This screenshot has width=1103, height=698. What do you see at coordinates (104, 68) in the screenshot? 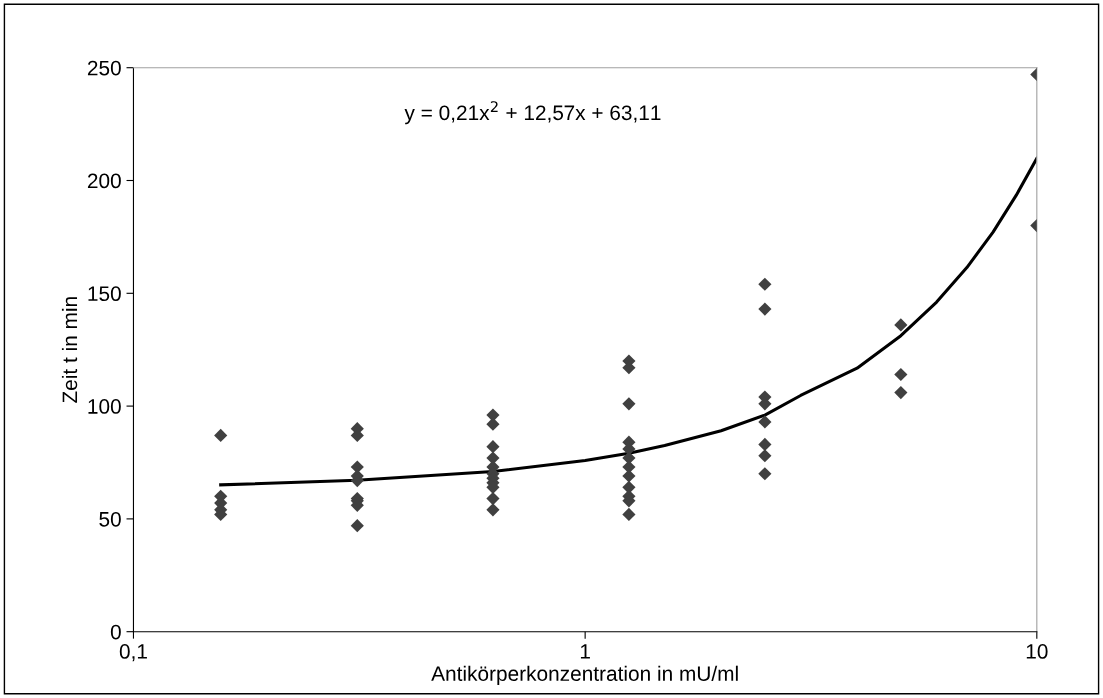
I see `y-tick-label: 250` at bounding box center [104, 68].